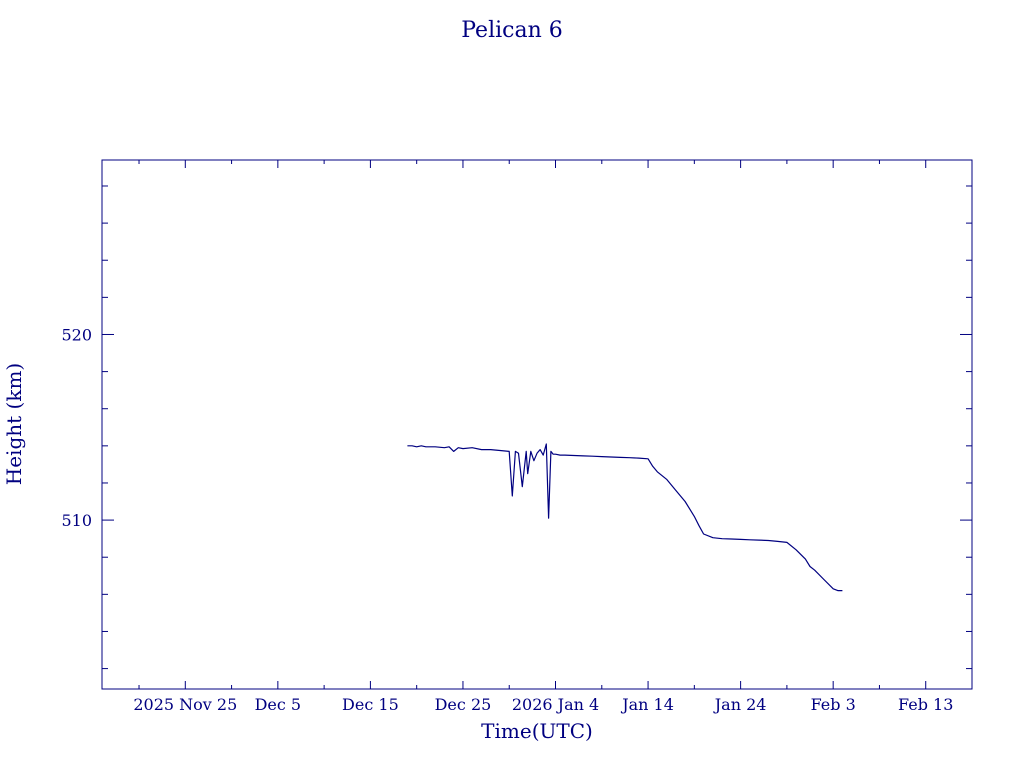  I want to click on x-tick-label: Dec 5, so click(278, 704).